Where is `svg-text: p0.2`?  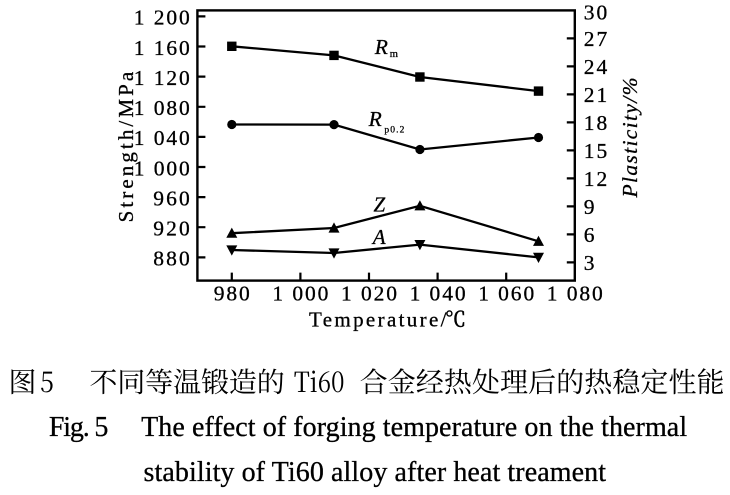 svg-text: p0.2 is located at coordinates (394, 130).